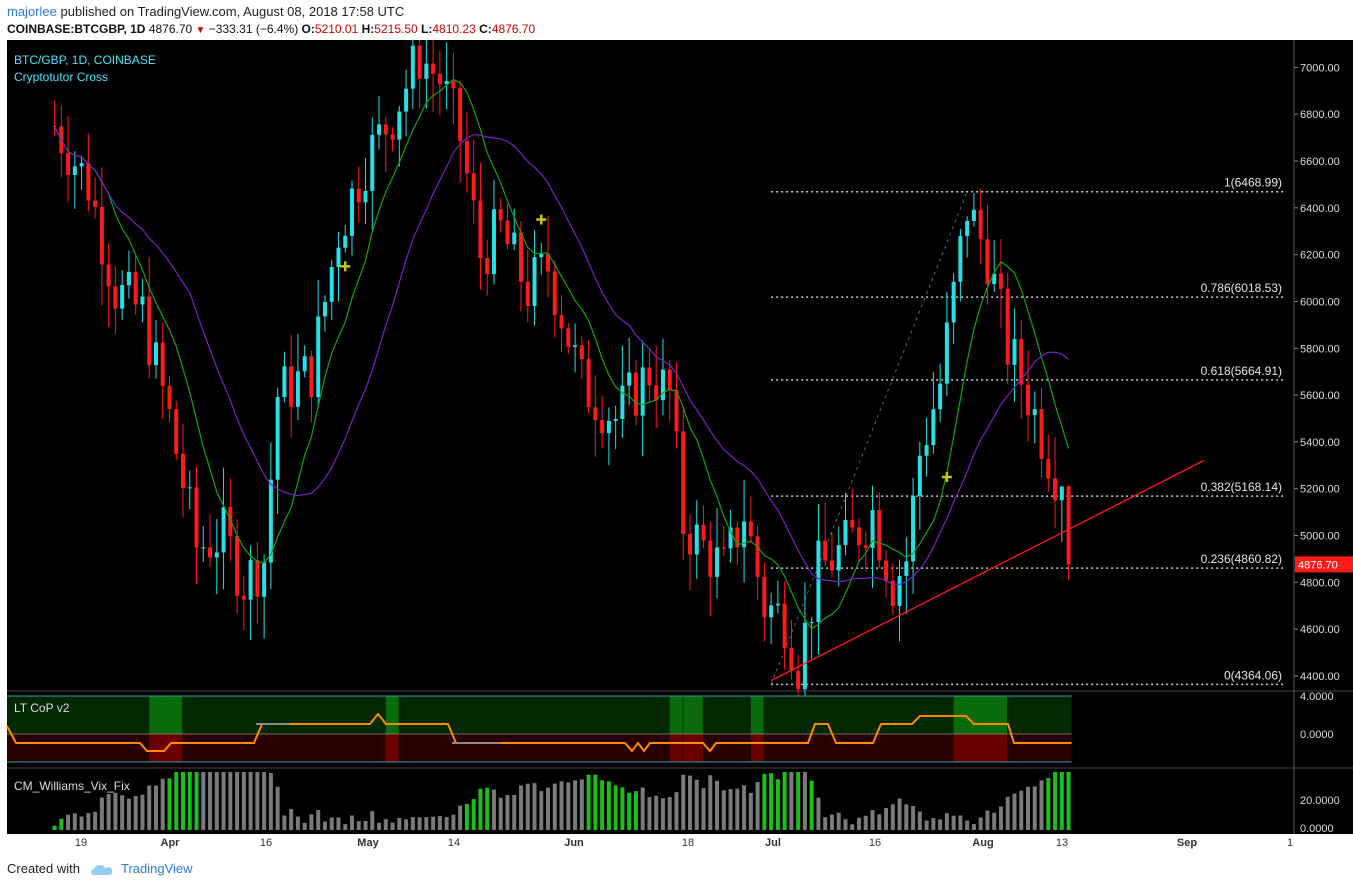  What do you see at coordinates (42, 708) in the screenshot?
I see `lt-cop-title: LT CoP v2` at bounding box center [42, 708].